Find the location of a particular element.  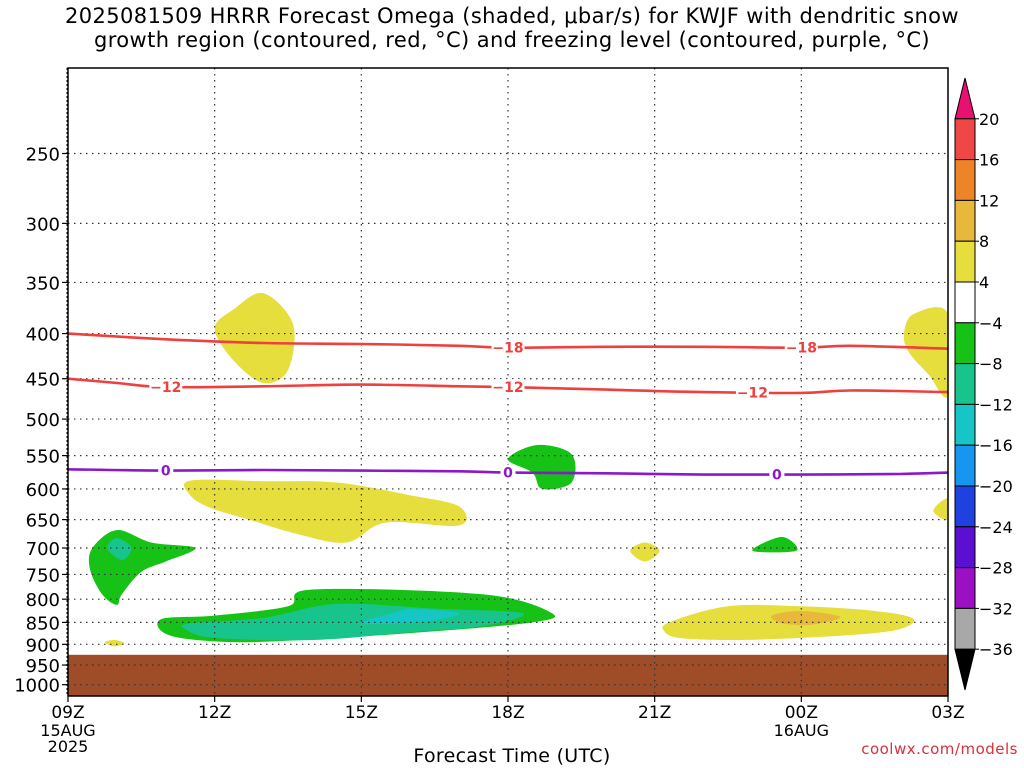

y-tick-label: 950 is located at coordinates (43, 666).